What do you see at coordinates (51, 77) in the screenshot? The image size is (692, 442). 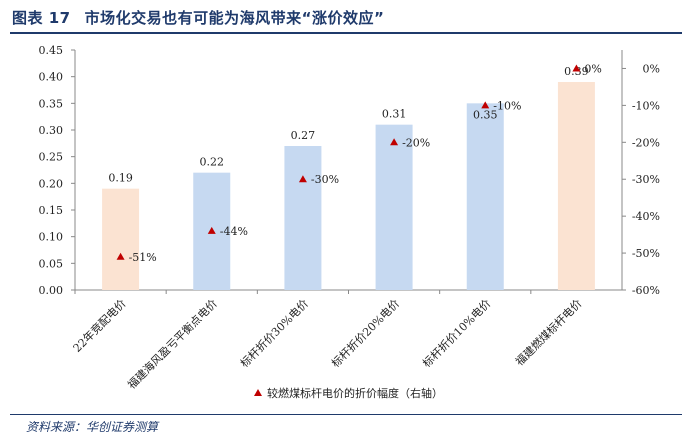 I see `y-tick-label: 0.40` at bounding box center [51, 77].